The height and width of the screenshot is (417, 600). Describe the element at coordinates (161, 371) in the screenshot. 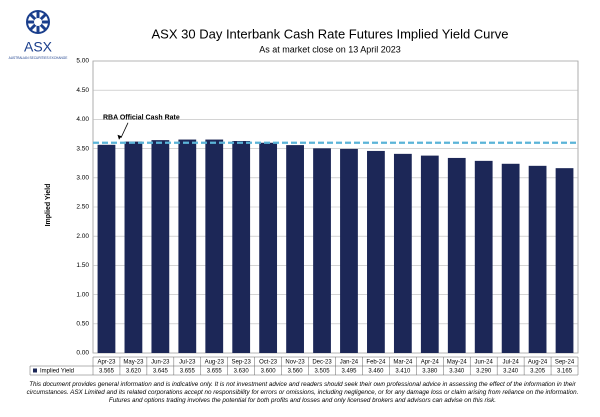

I see `value-label: 3.645` at that location.